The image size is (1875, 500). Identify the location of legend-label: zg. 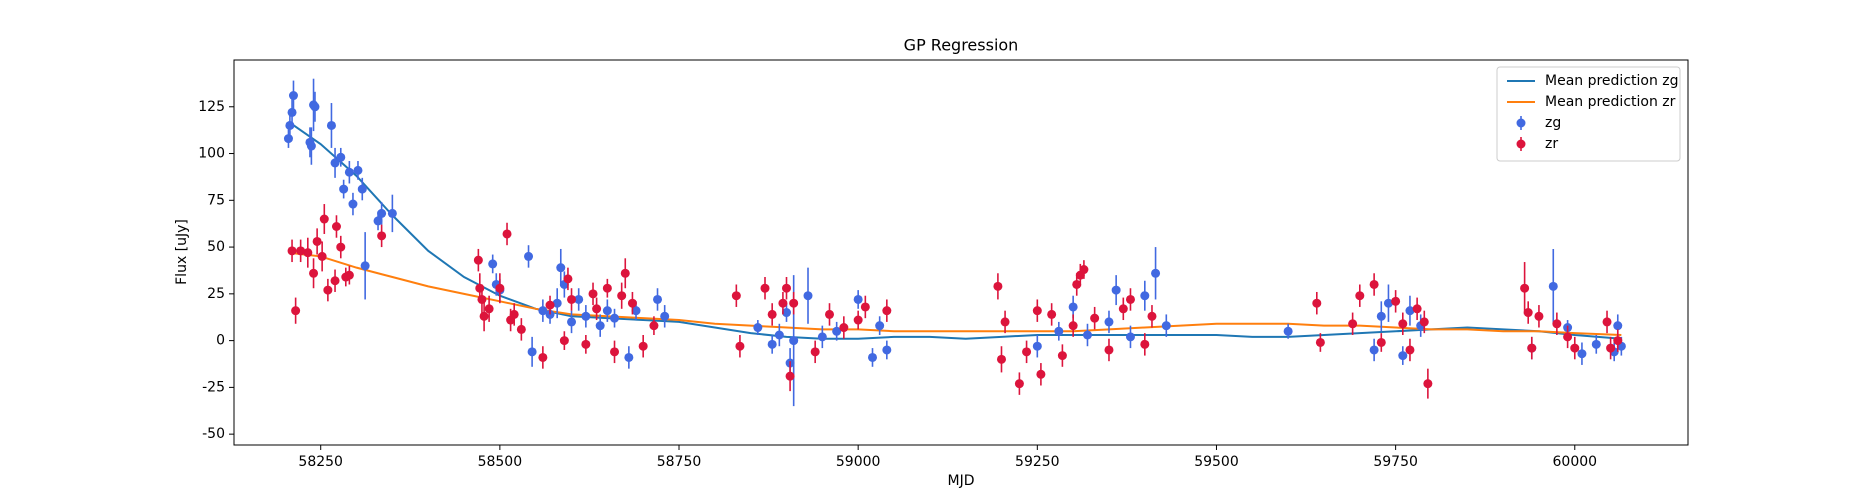
(1553, 123).